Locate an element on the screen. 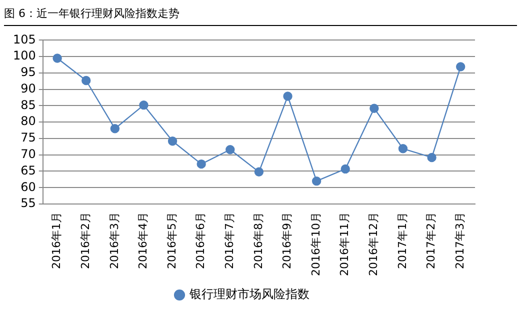 The image size is (525, 320). y-tick-label: 90 is located at coordinates (28, 88).